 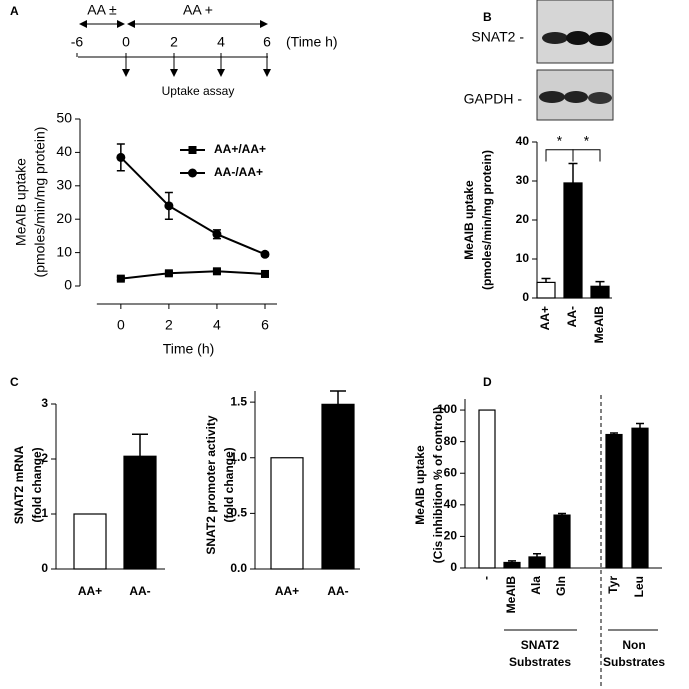 I want to click on timeline-tick-label: 2, so click(x=174, y=42).